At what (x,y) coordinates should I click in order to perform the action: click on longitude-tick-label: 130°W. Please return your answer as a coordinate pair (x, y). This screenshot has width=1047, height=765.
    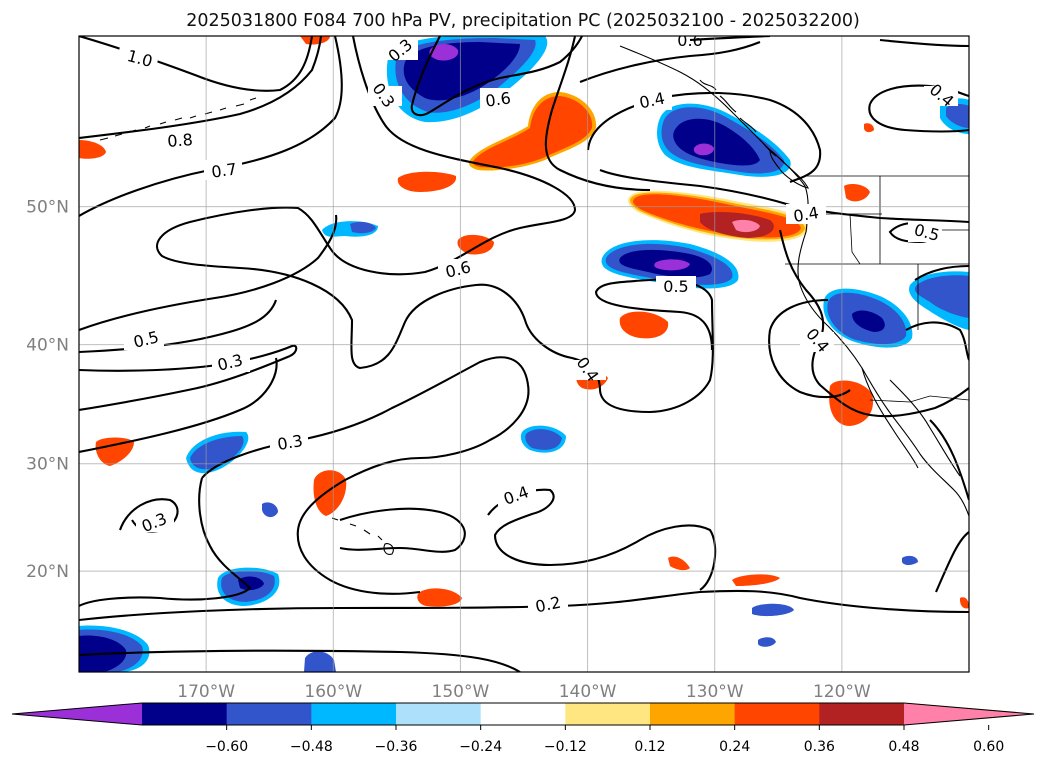
    Looking at the image, I should click on (715, 692).